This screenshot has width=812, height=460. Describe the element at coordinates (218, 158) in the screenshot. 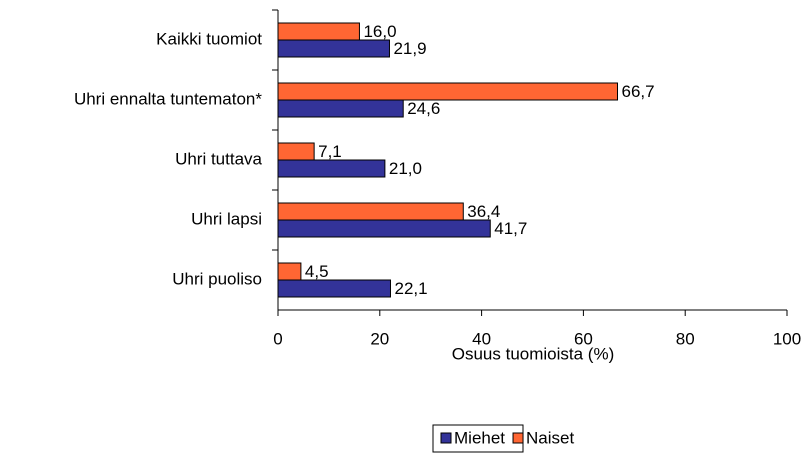

I see `y-tick-label: Uhri tuttava` at that location.